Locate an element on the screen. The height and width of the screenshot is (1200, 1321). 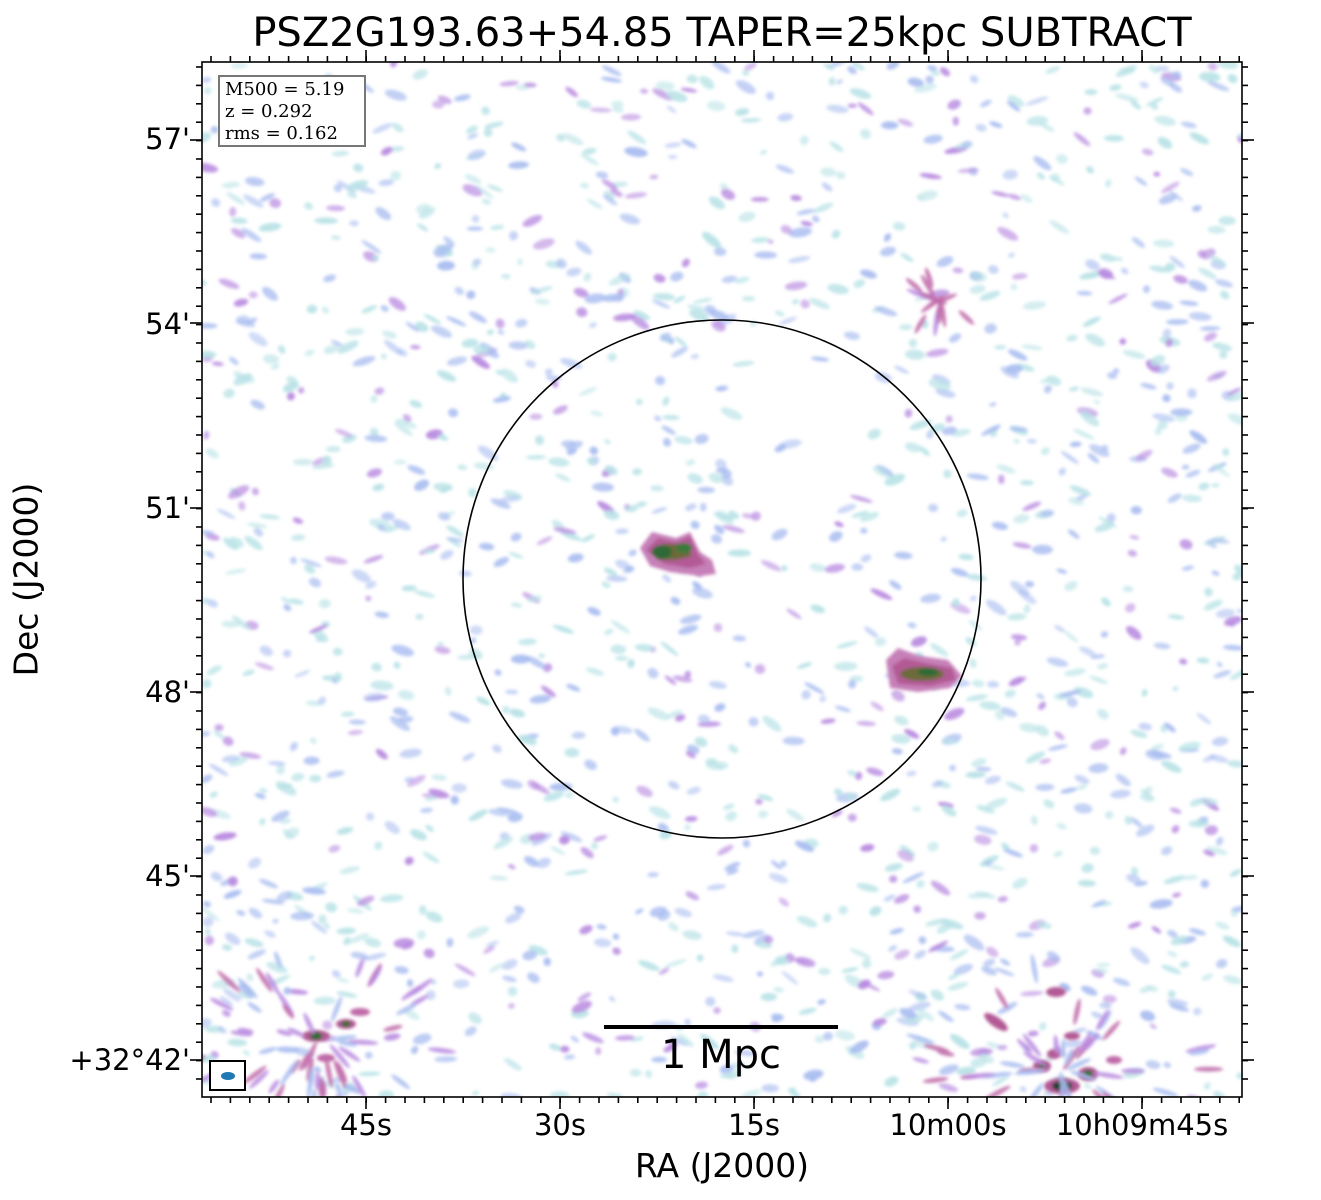
y-axis-label: Dec (J2000) is located at coordinates (26, 579).